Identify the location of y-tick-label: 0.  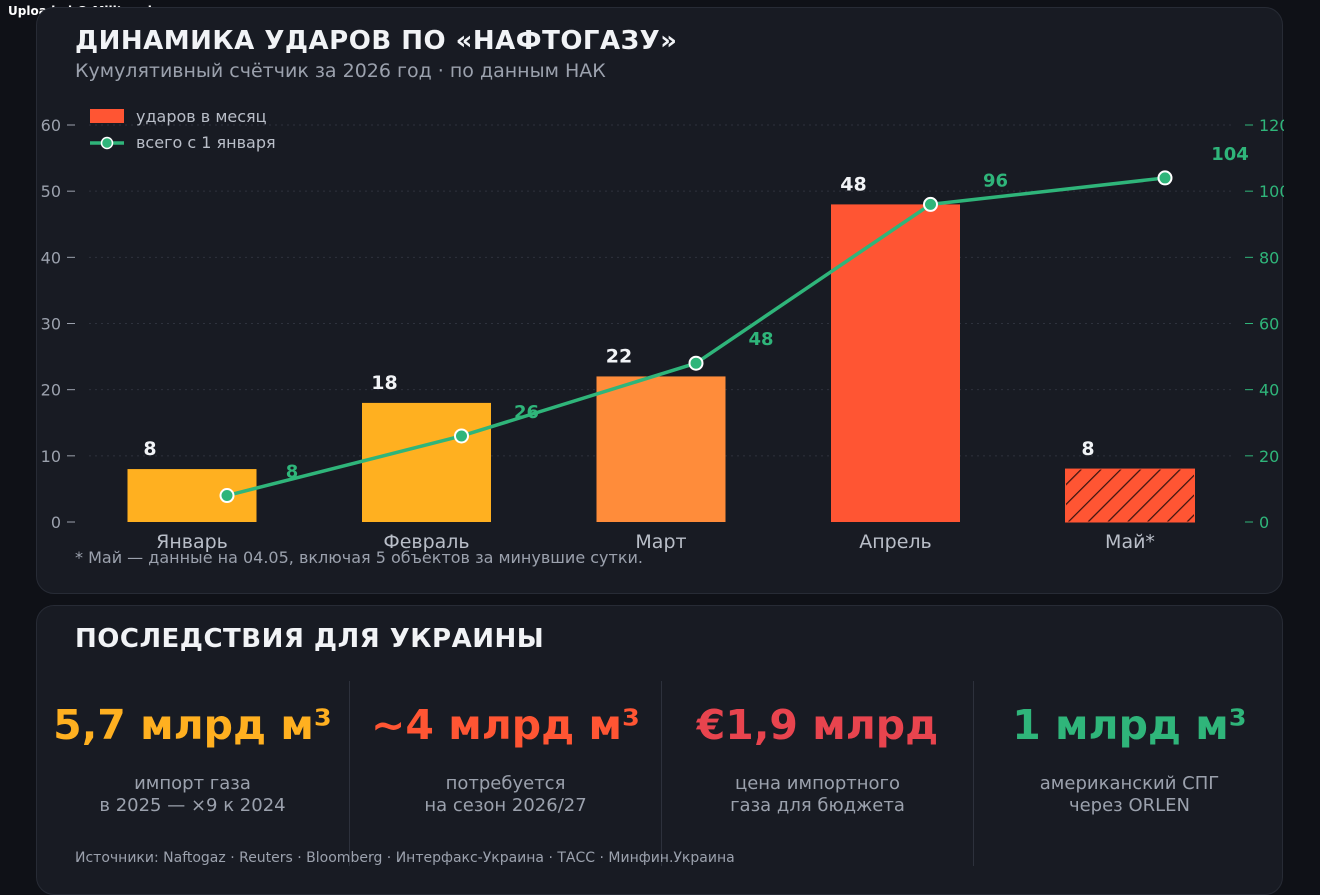
(56, 522).